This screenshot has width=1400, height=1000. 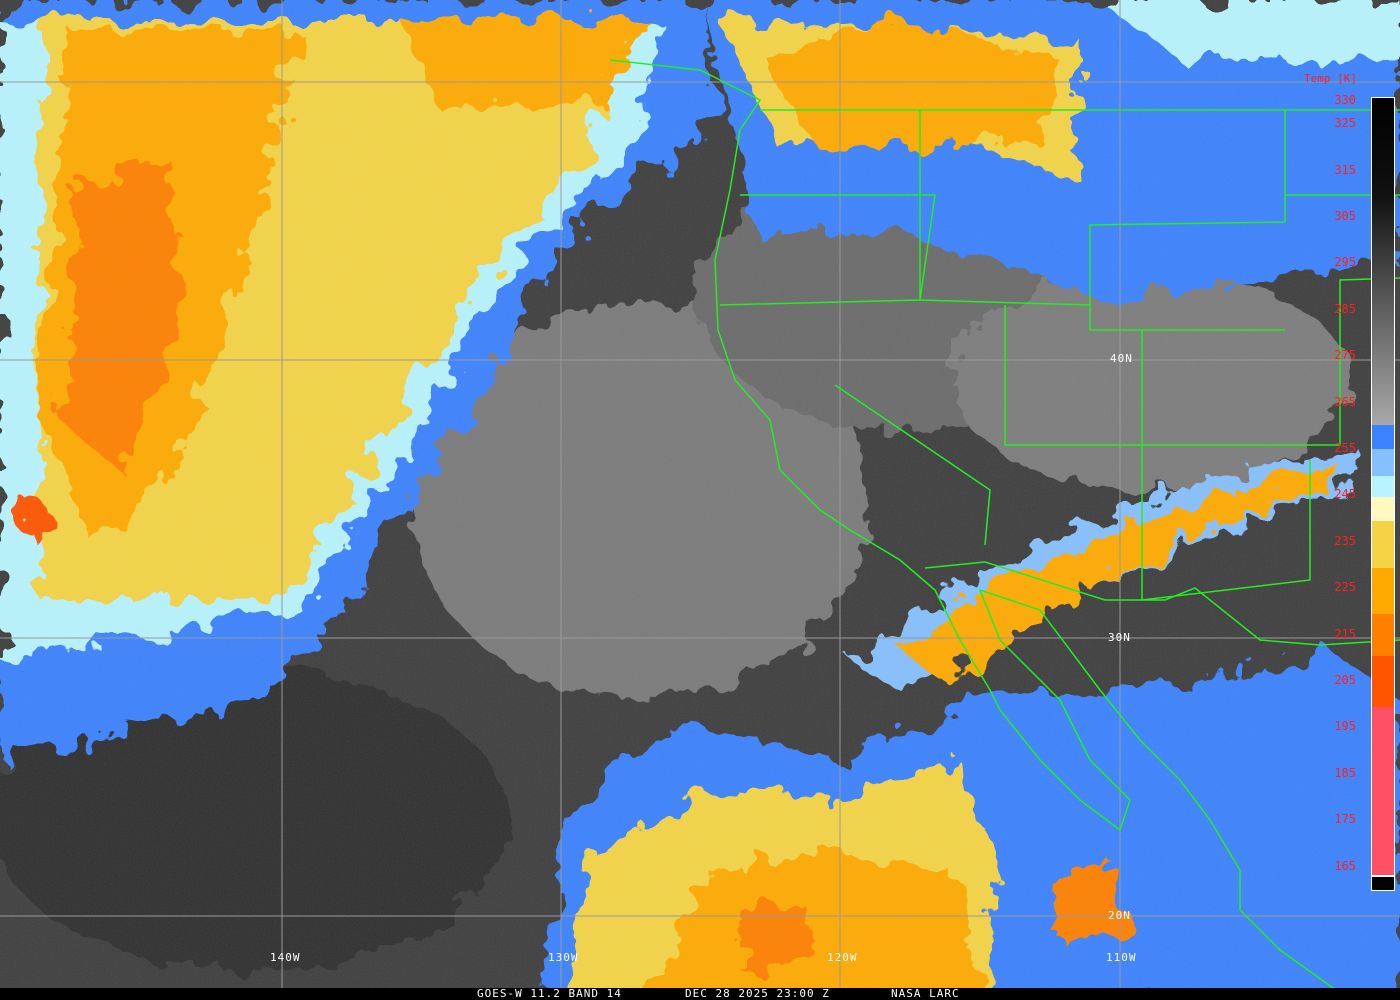 I want to click on colorbar-tick-label: 285, so click(x=1345, y=308).